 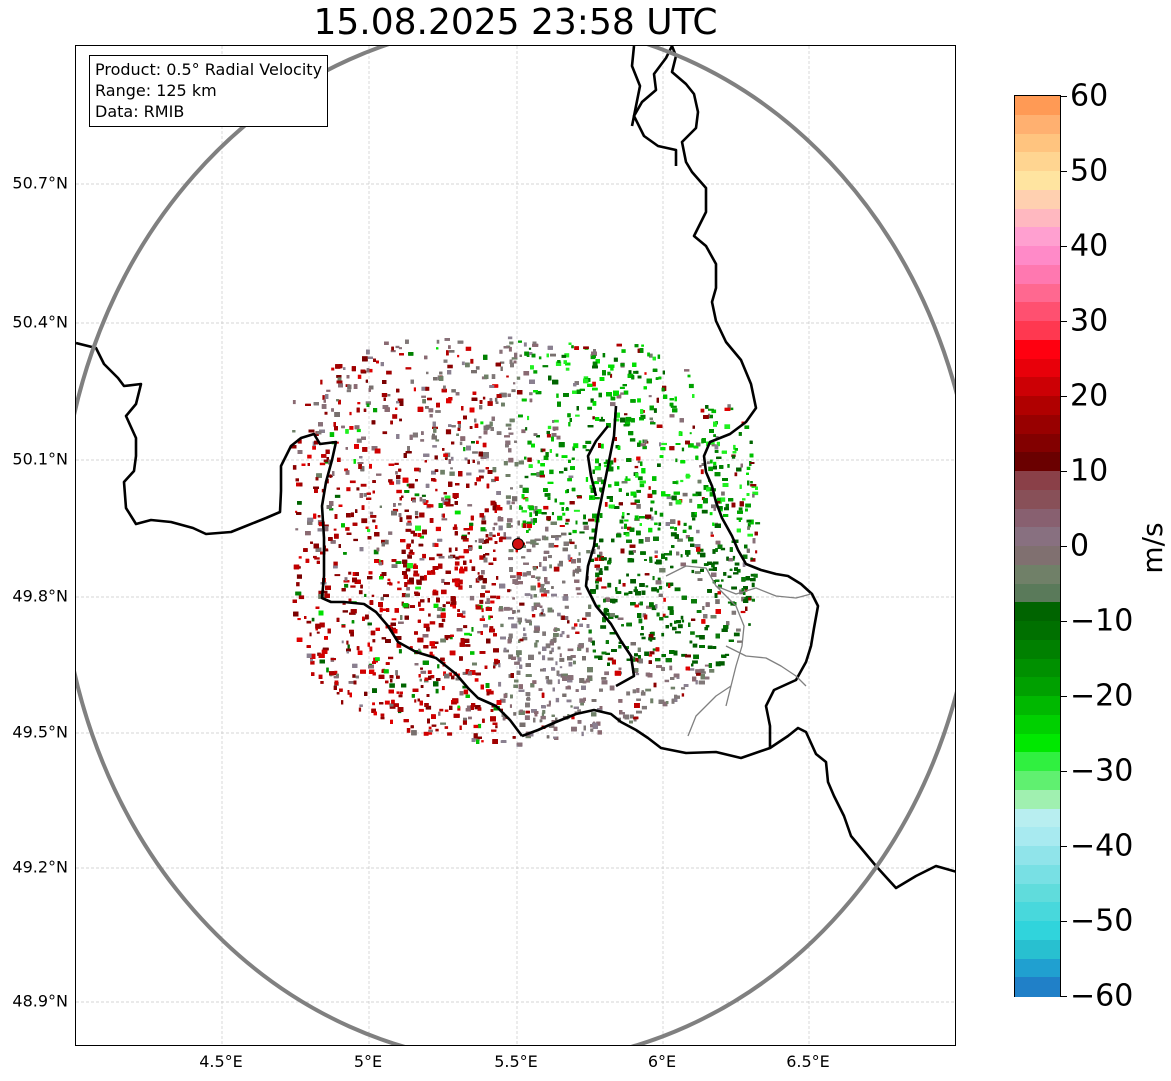 What do you see at coordinates (516, 1061) in the screenshot?
I see `lon-tick-label: 5.5°E` at bounding box center [516, 1061].